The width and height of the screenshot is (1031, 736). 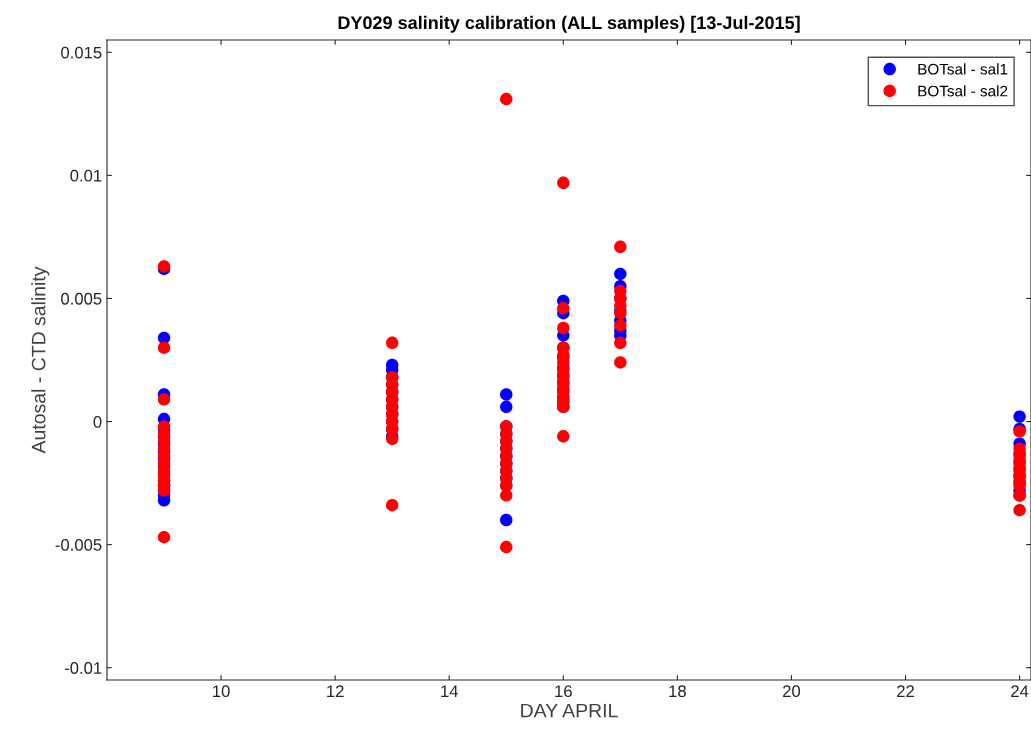 What do you see at coordinates (78, 545) in the screenshot?
I see `y-tick-label: -0.005` at bounding box center [78, 545].